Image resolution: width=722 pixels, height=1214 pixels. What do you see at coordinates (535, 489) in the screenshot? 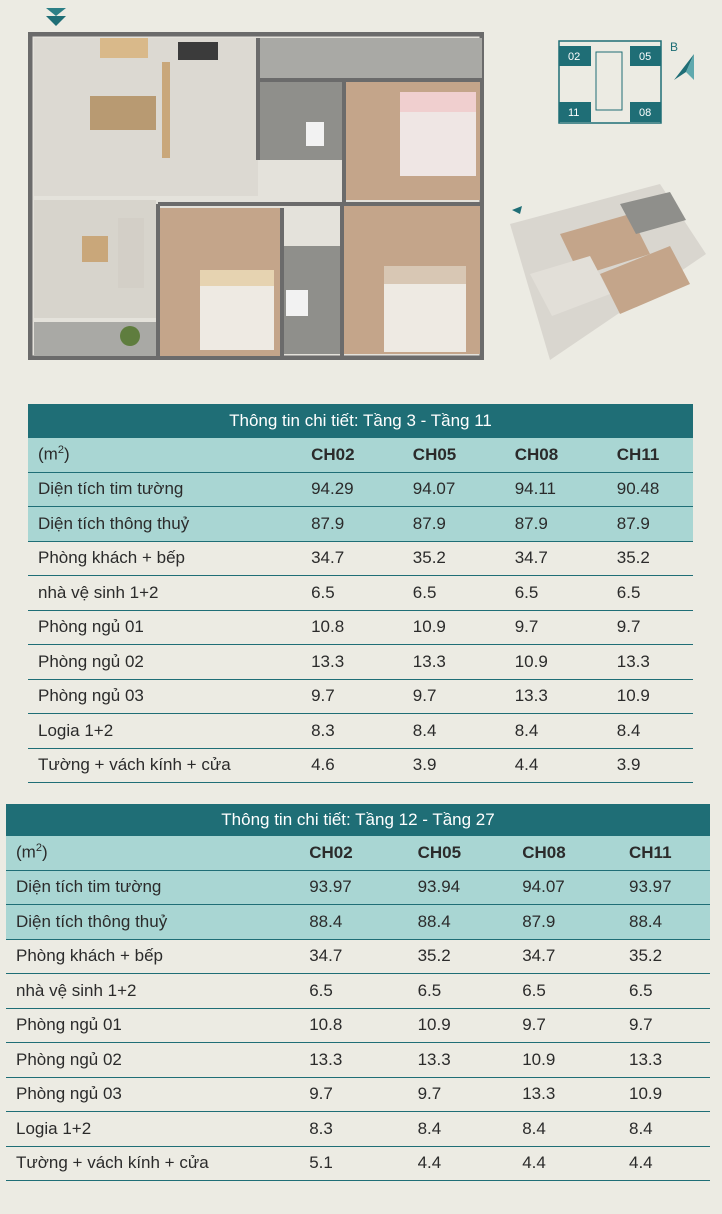
I see `cell-value: 94.11` at bounding box center [535, 489].